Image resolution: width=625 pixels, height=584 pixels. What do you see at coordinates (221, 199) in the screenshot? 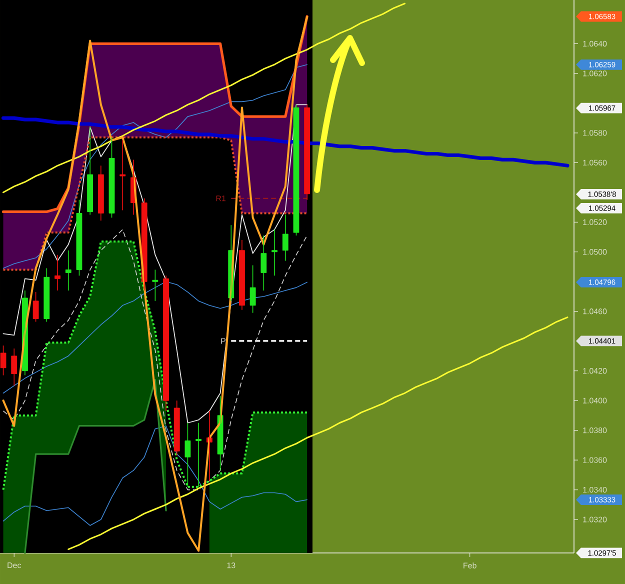
I see `series-label: R1` at bounding box center [221, 199].